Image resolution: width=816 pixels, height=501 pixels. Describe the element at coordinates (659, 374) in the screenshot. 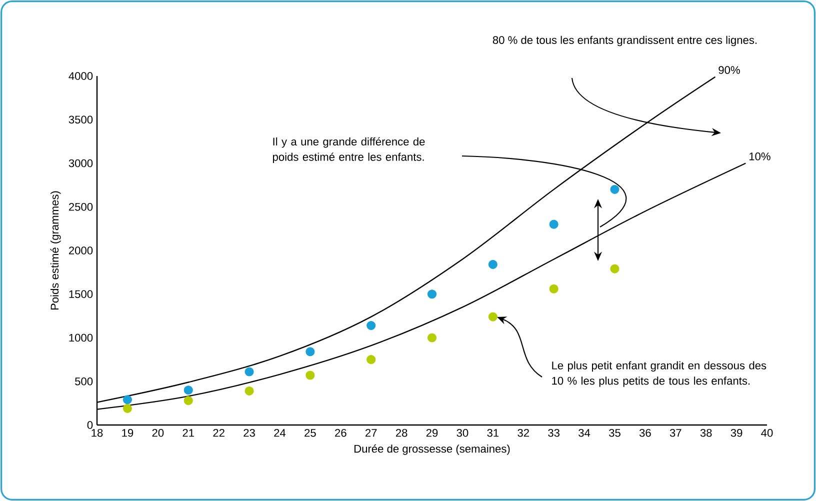

I see `annotation: Le plus petit enfant grandit en dessous des 10 % les plus petits de tous les enfants.` at that location.